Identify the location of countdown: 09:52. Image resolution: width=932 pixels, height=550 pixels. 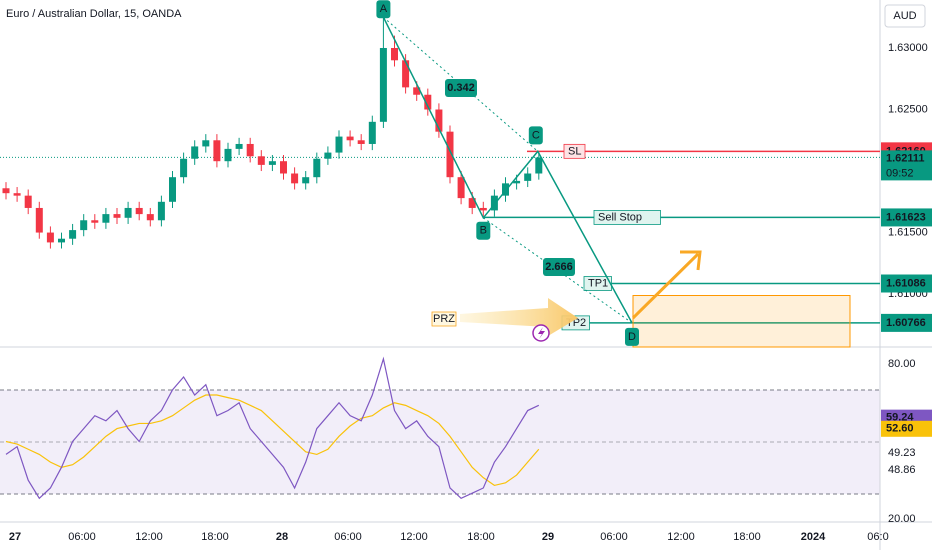
(900, 173).